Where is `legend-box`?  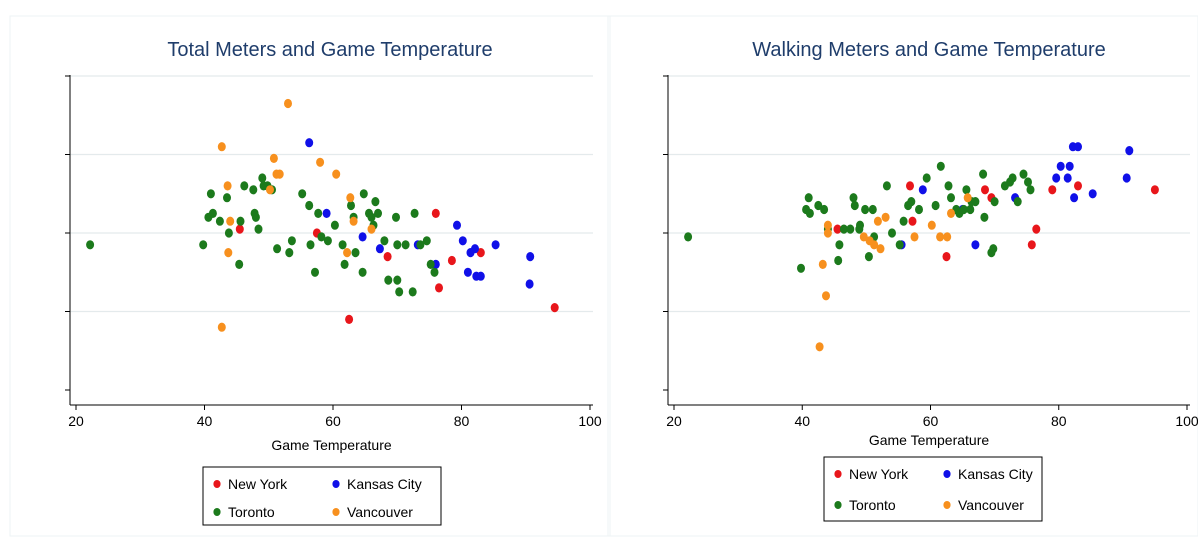
legend-box is located at coordinates (322, 496).